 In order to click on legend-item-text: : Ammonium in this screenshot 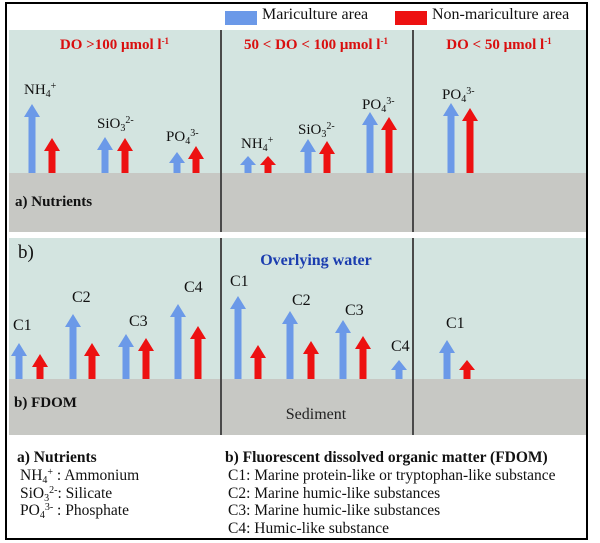, I will do `click(96, 475)`.